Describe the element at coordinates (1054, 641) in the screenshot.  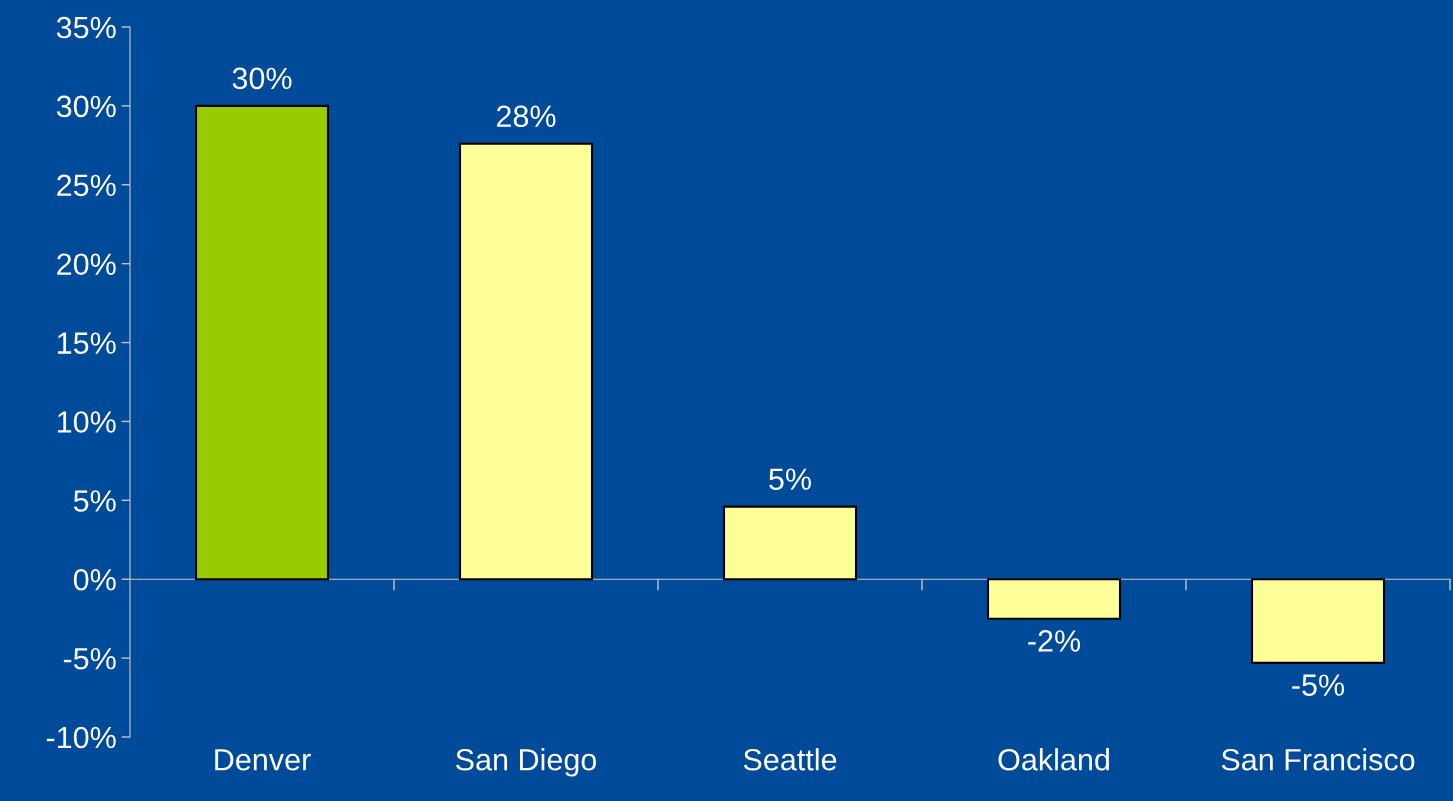
I see `data-label: -2%` at that location.